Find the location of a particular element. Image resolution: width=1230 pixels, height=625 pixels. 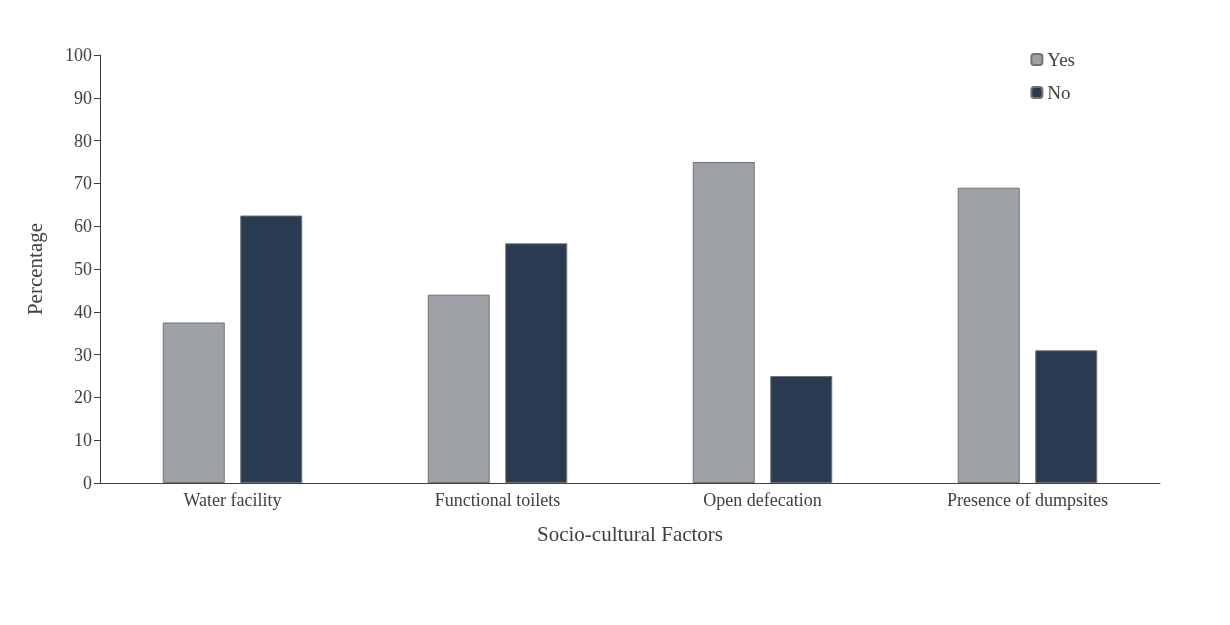

y-tick-label: 20 is located at coordinates (83, 397).